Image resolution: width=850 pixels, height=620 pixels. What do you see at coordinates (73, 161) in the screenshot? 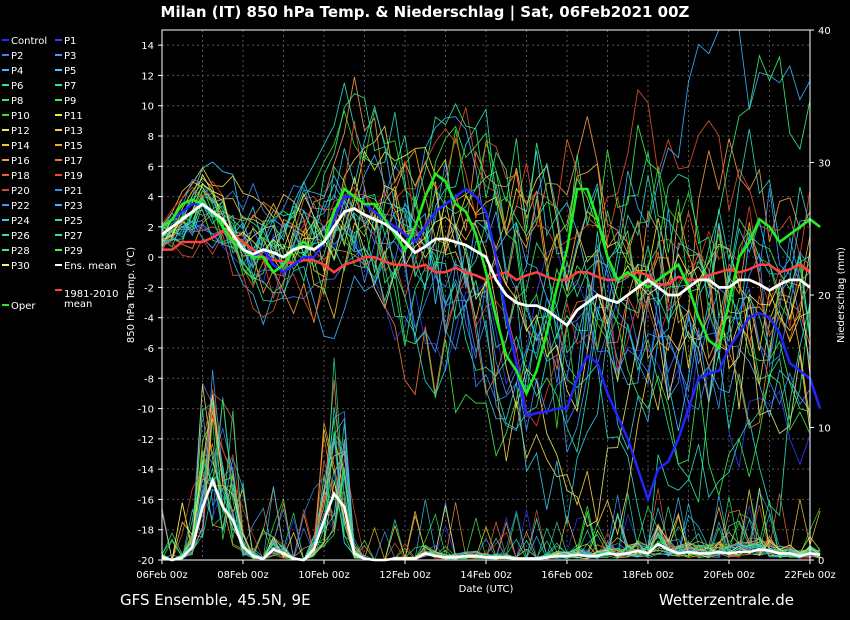
I see `legend-label: P17` at bounding box center [73, 161].